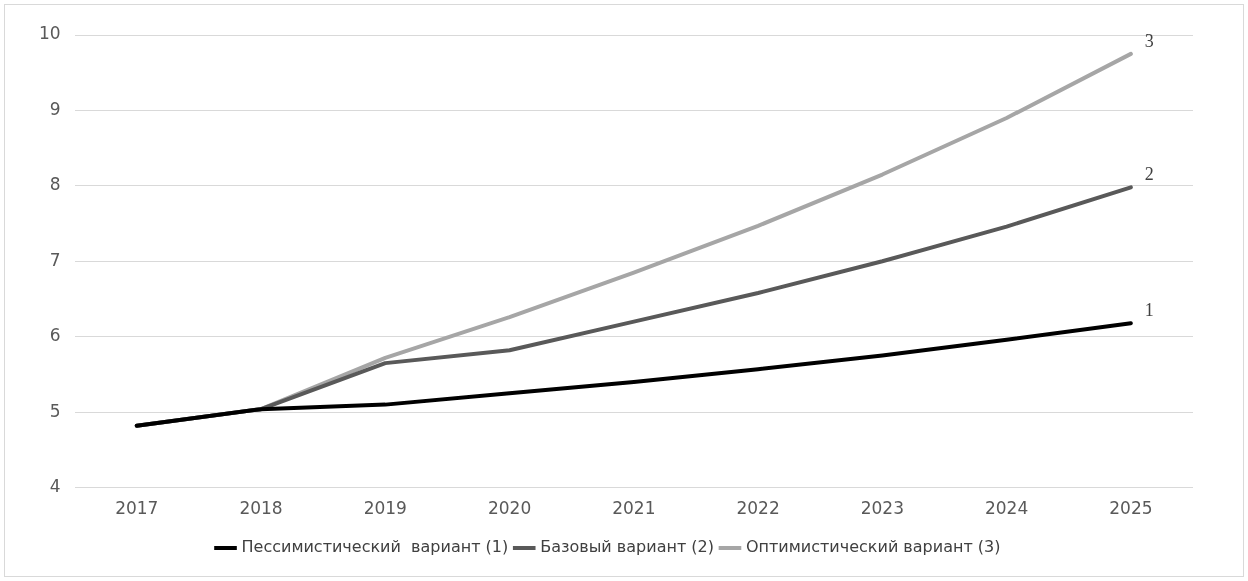 The height and width of the screenshot is (581, 1248). What do you see at coordinates (375, 547) in the screenshot?
I see `legend-label: Пессимистический вариант (1)` at bounding box center [375, 547].